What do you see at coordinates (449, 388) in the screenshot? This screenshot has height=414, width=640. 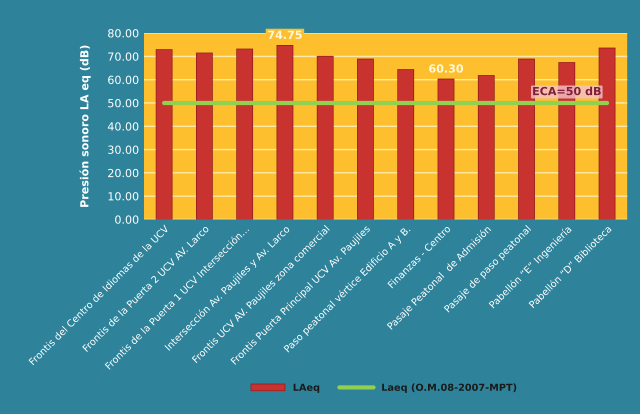 I see `legend-label: Laeq (O.M.08-2007-MPT)` at bounding box center [449, 388].